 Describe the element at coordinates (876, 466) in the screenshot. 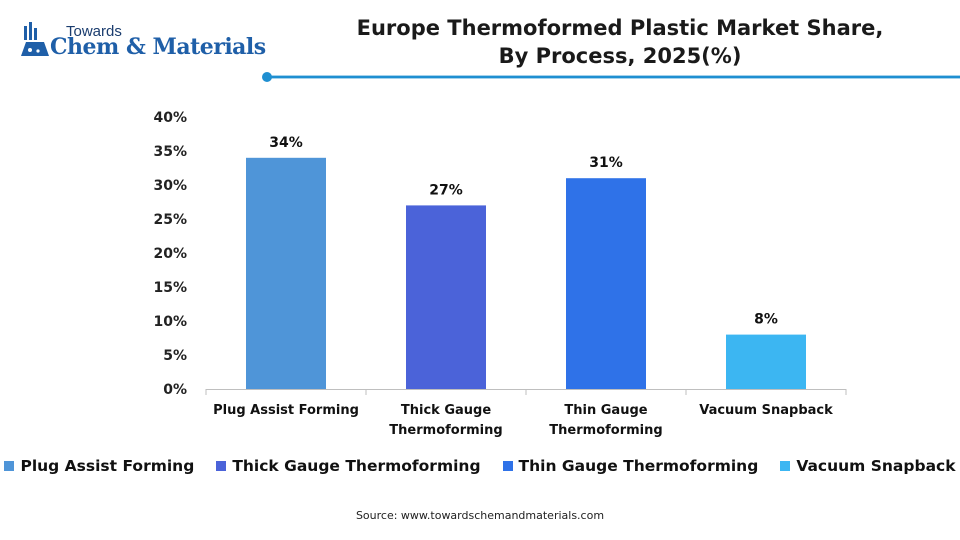

I see `legend-label: Vacuum Snapback` at that location.